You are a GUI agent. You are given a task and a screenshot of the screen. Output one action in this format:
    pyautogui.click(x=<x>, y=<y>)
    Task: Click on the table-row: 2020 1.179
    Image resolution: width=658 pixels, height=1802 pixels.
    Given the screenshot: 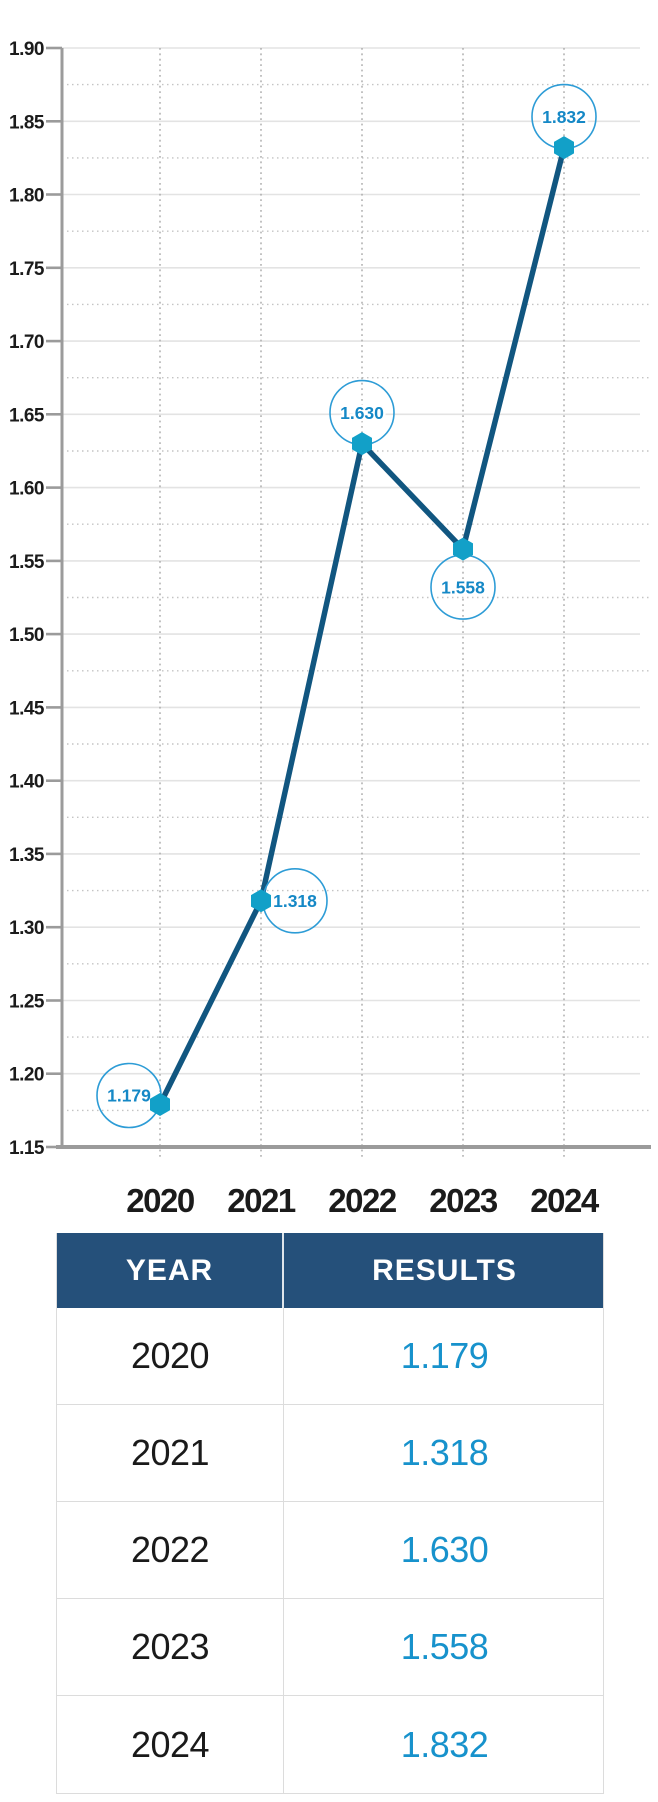 What is the action you would take?
    pyautogui.click(x=330, y=1356)
    